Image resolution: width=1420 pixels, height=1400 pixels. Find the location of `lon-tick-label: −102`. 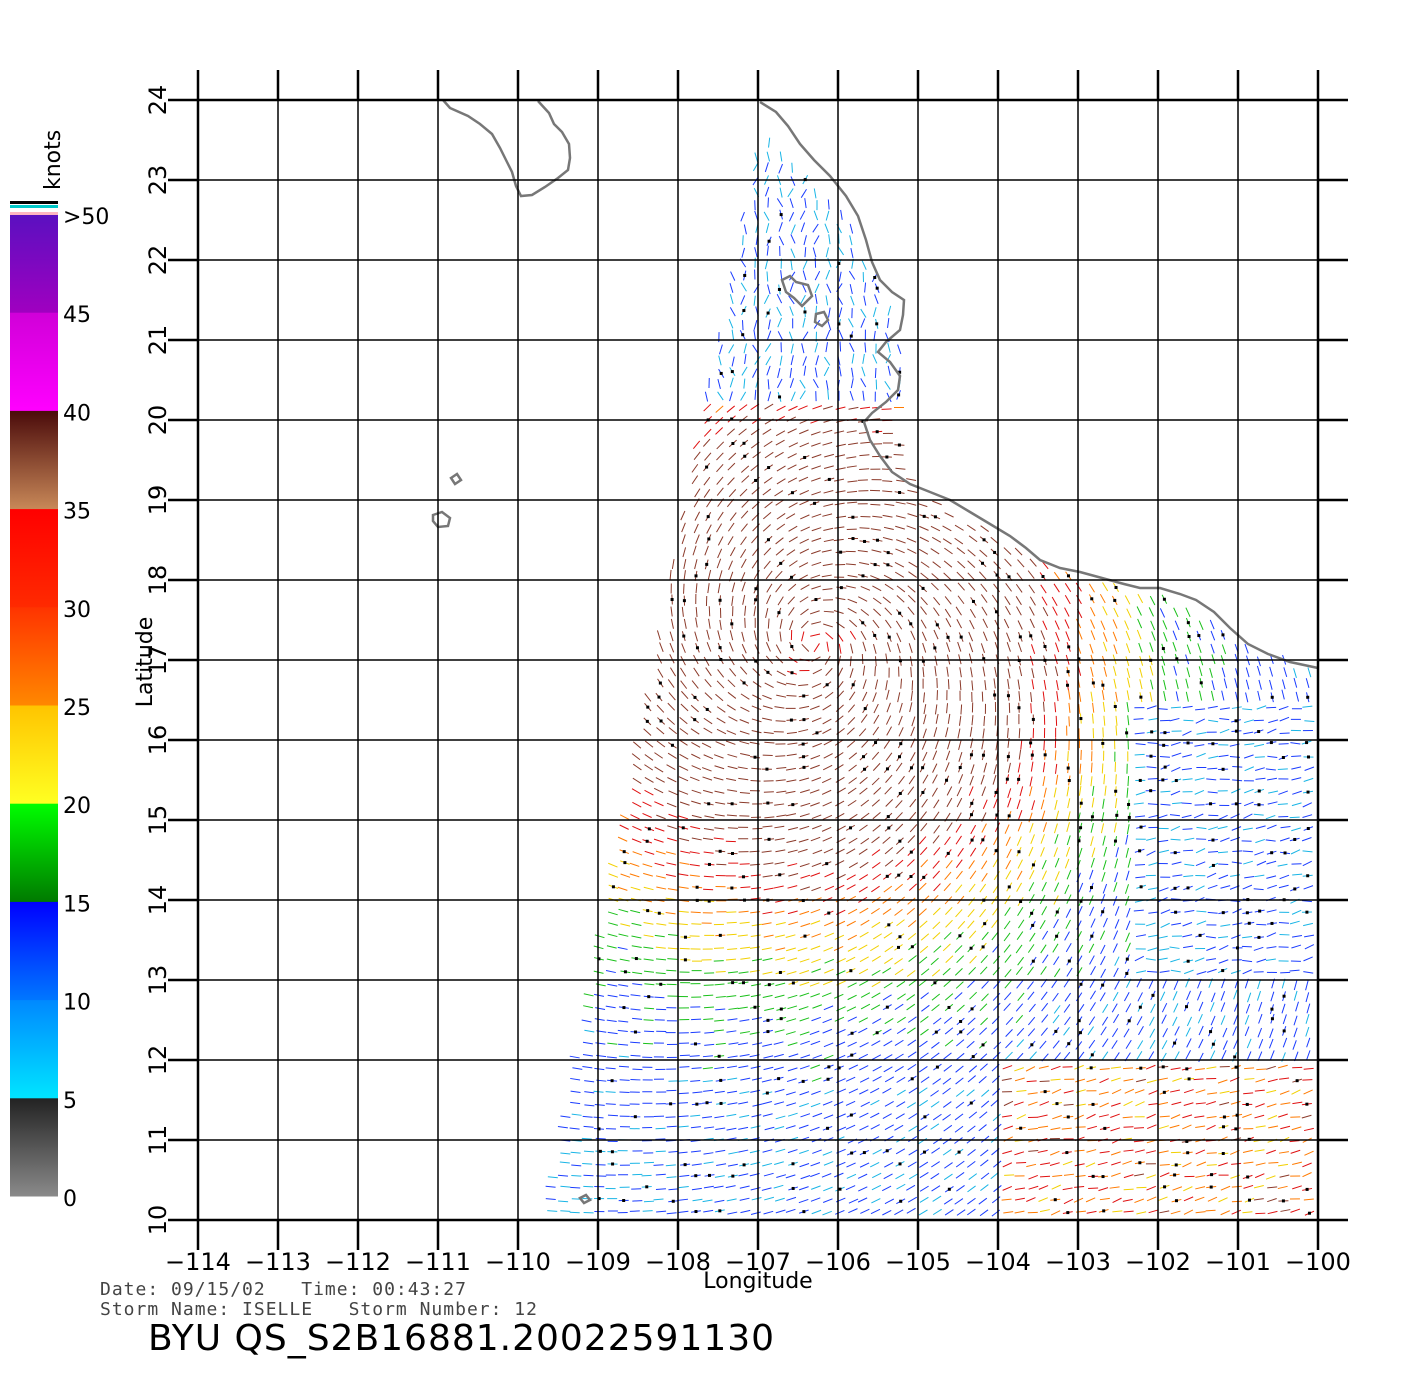

lon-tick-label: −102 is located at coordinates (1158, 1262).